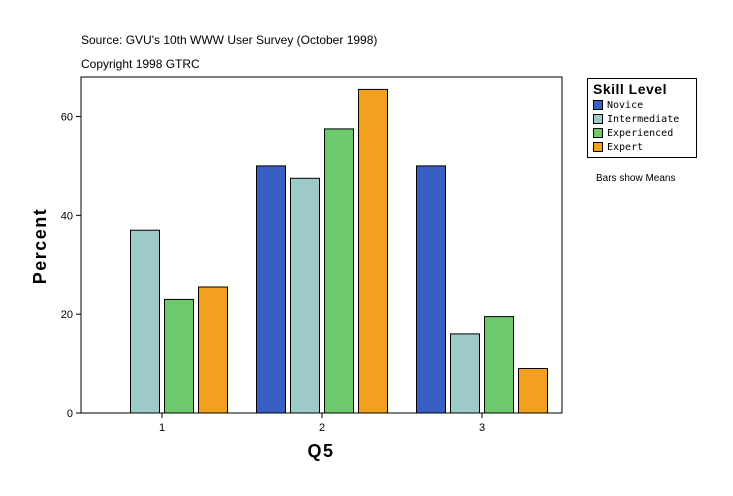 This screenshot has height=496, width=733. What do you see at coordinates (67, 315) in the screenshot?
I see `y-tick-label: 20` at bounding box center [67, 315].